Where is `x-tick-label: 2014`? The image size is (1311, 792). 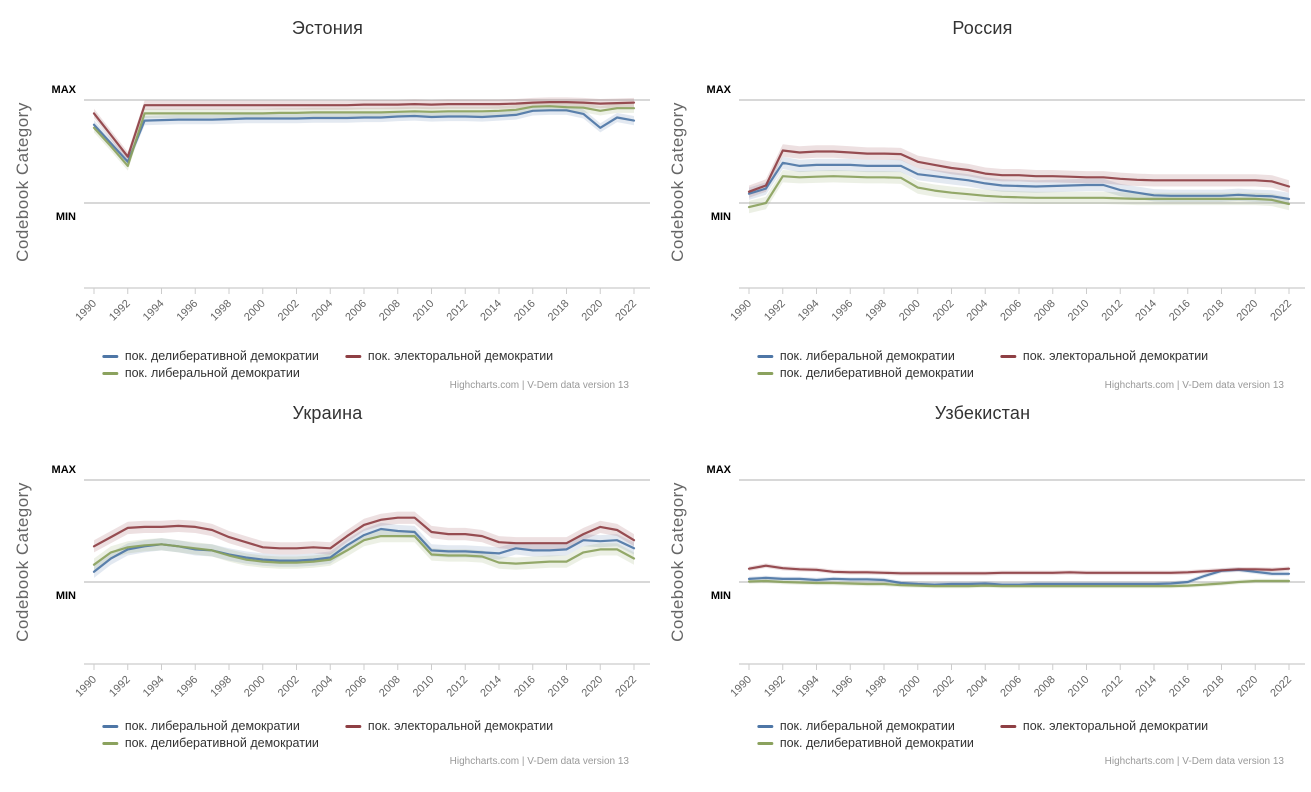
x-tick-label: 2014 is located at coordinates (491, 311).